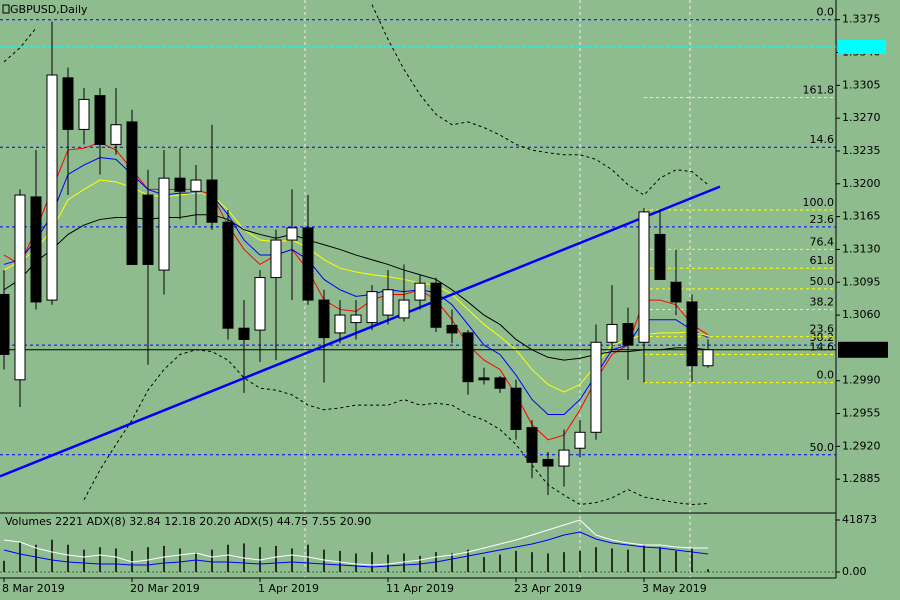 This screenshot has height=600, width=900. I want to click on fib-label: 76.4, so click(822, 241).